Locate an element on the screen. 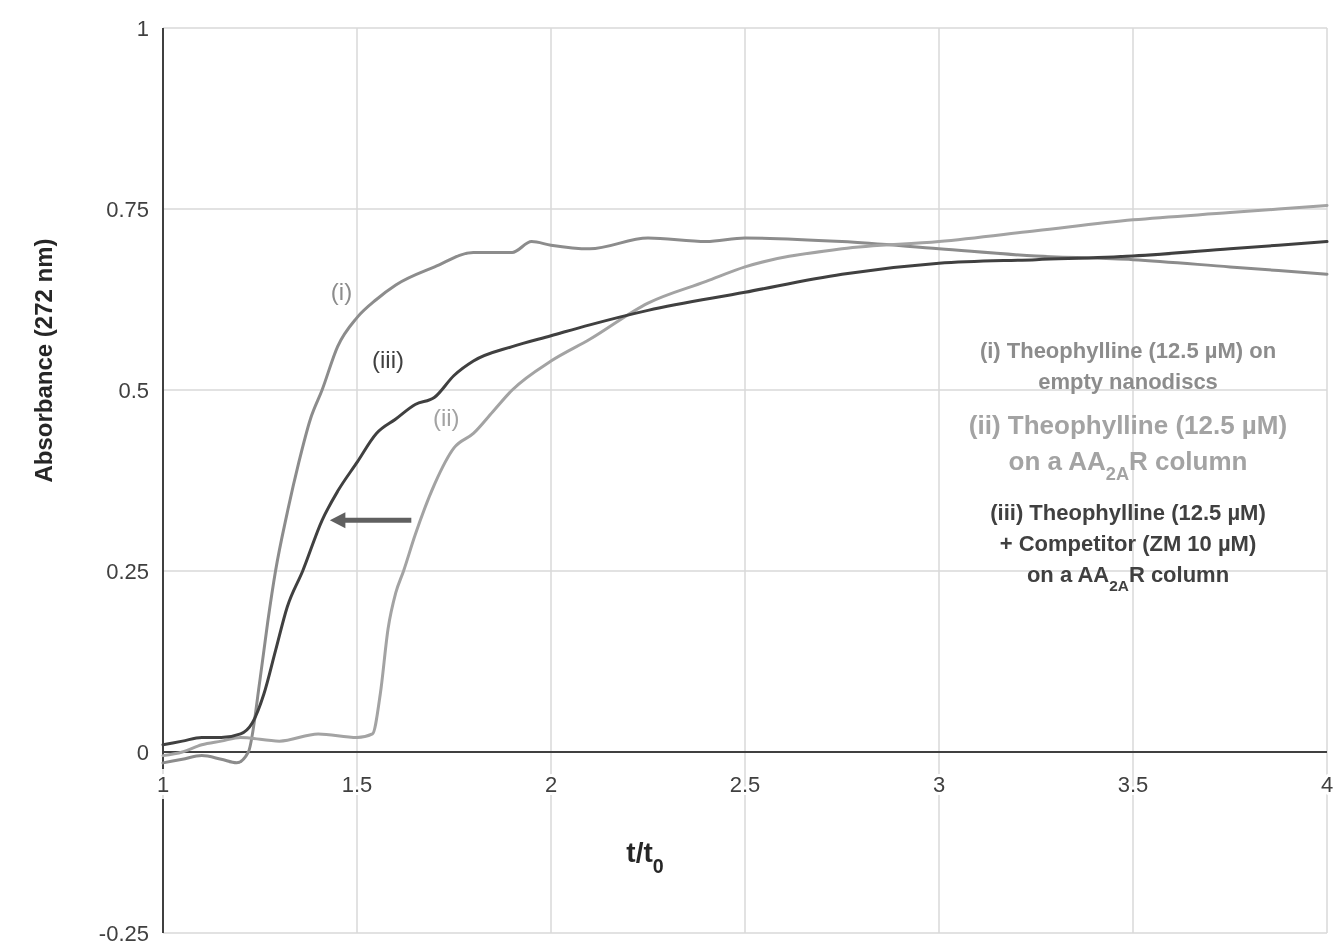 This screenshot has height=948, width=1336. text: (iii) Theophylline (12.5 µM) + Competitor (ZM 10 µM) on a AA$_{2A}$R column is located at coordinates (1128, 547).